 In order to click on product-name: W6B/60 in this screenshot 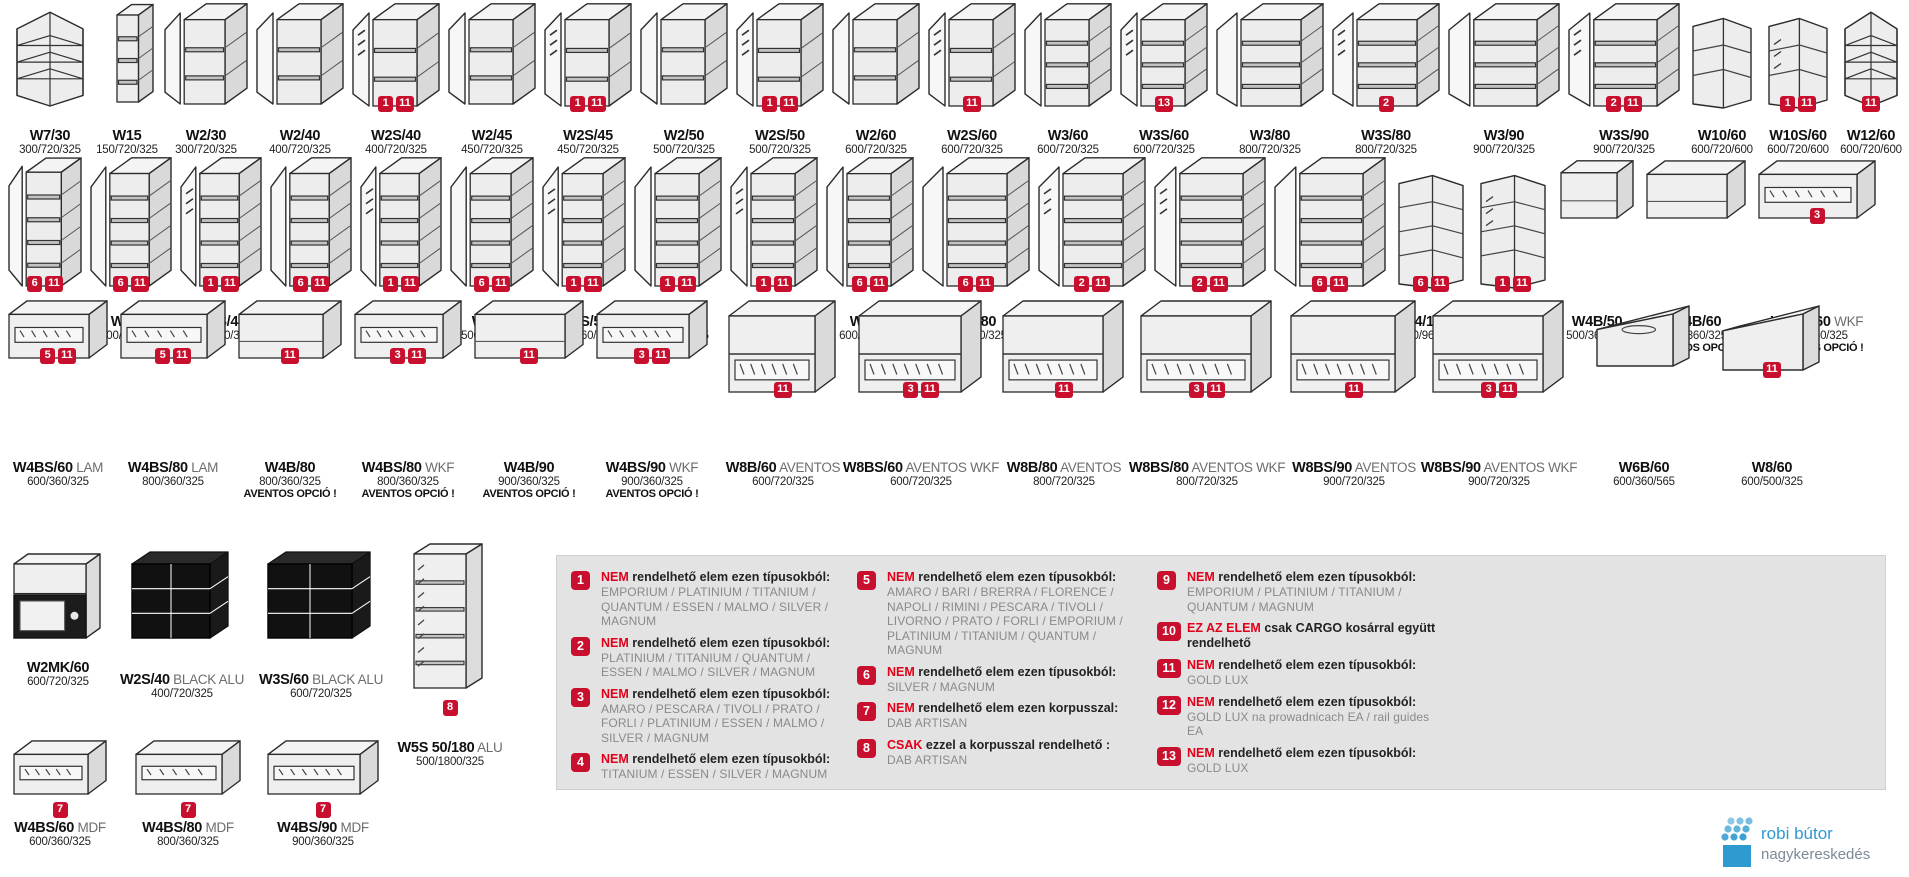, I will do `click(1644, 468)`.